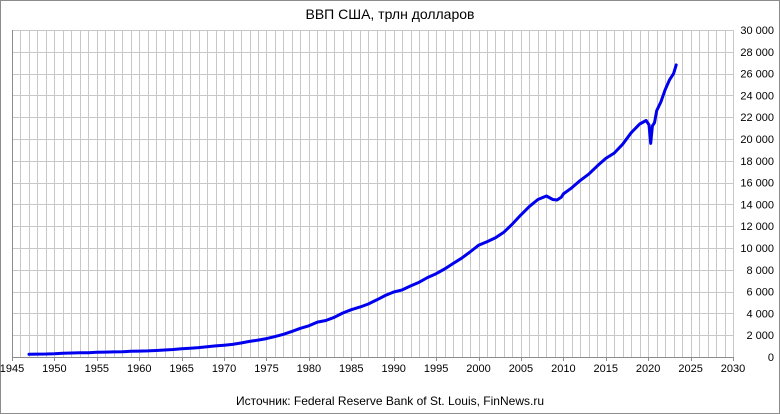 The width and height of the screenshot is (780, 414). I want to click on chart-title: ВВП США, трлн долларов, so click(390, 14).